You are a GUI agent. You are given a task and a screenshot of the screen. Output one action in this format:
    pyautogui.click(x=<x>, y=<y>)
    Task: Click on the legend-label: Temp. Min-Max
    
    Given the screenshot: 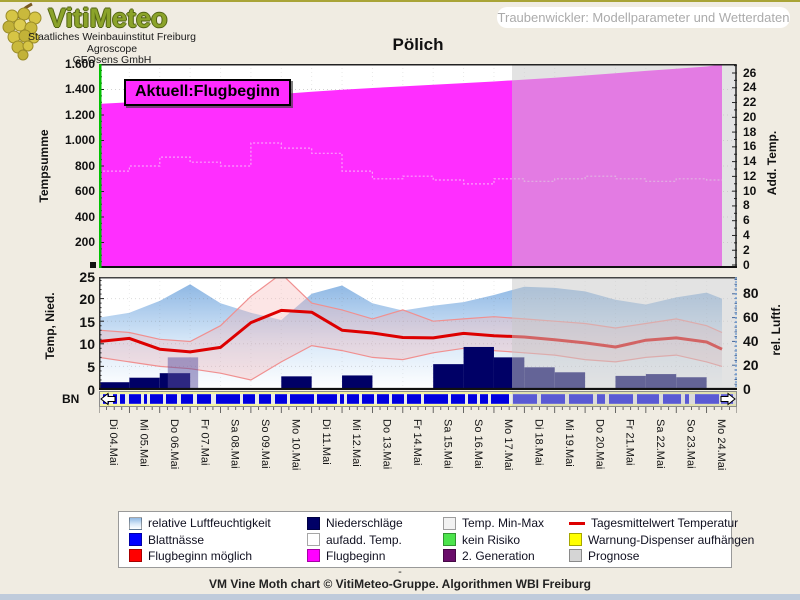 What is the action you would take?
    pyautogui.click(x=503, y=523)
    